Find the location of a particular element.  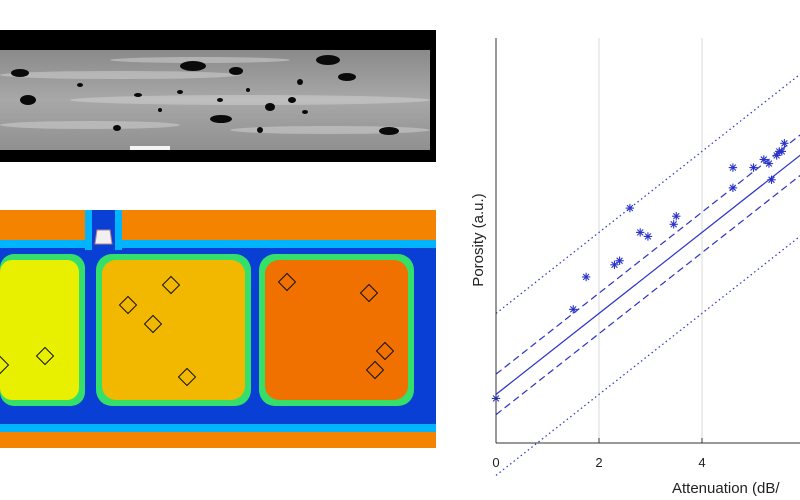

ct-scan-image is located at coordinates (218, 96).